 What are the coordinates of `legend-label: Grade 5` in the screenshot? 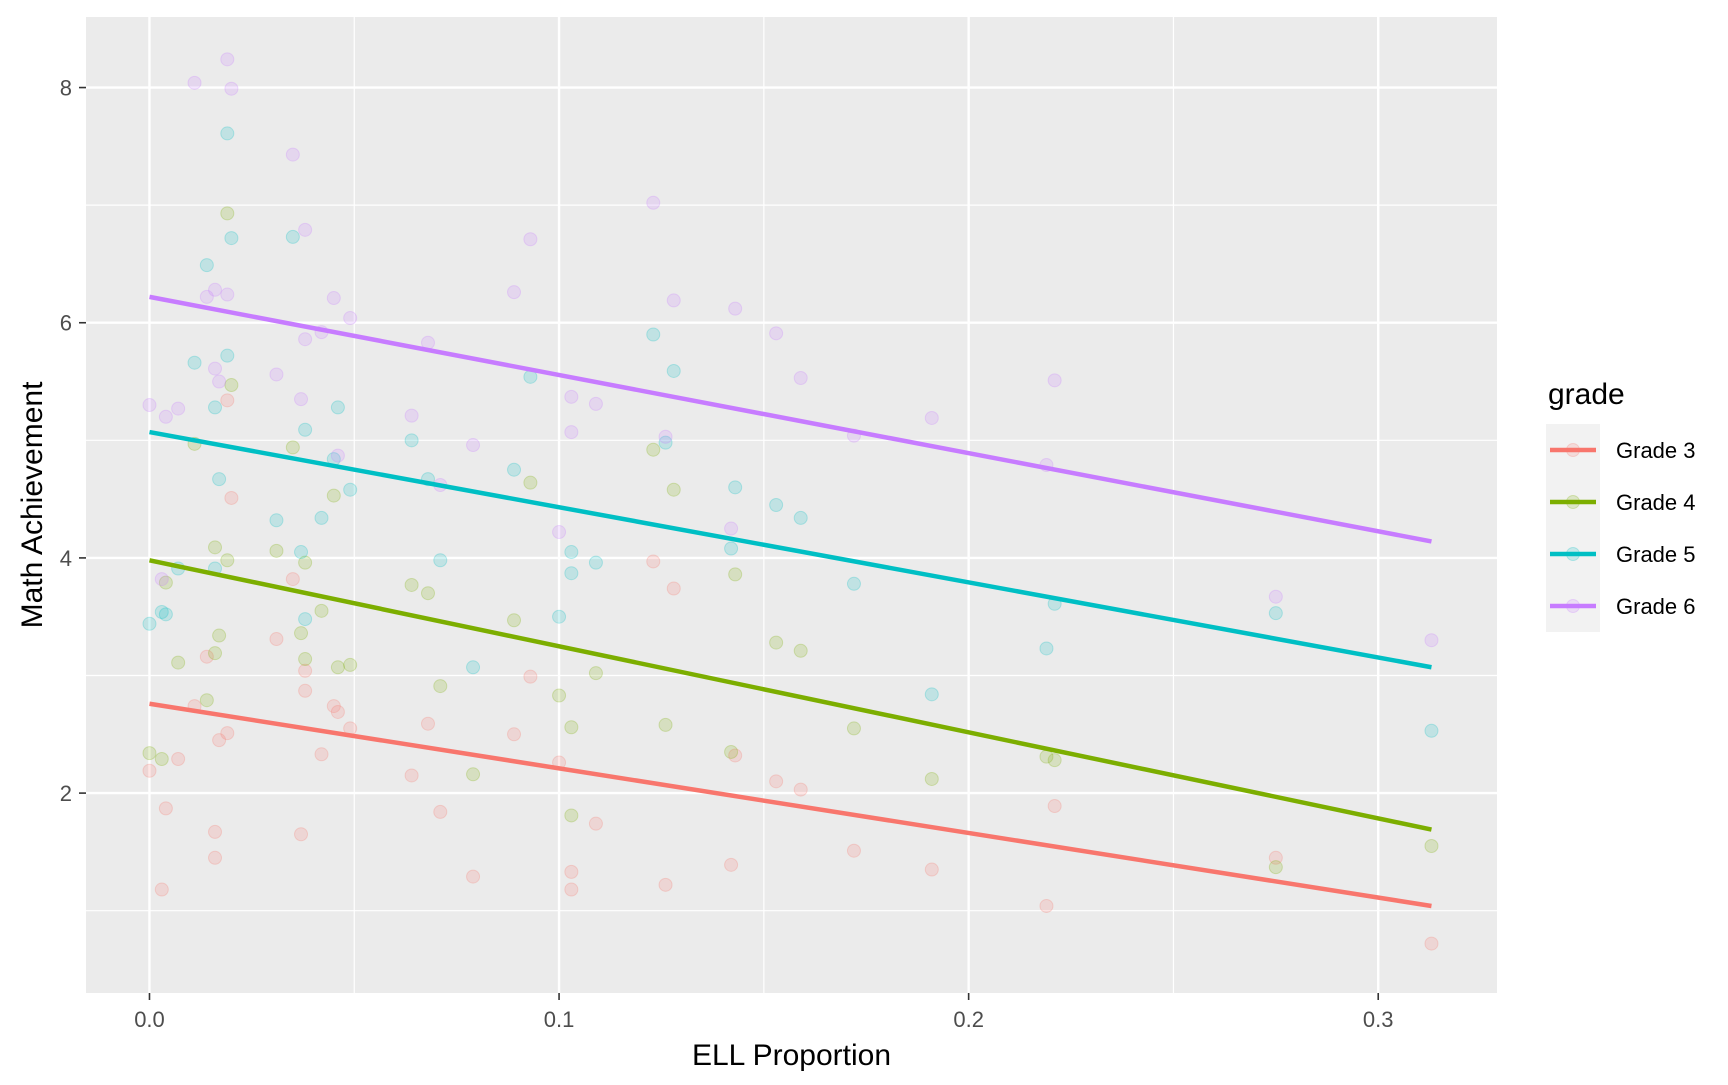 It's located at (1656, 554).